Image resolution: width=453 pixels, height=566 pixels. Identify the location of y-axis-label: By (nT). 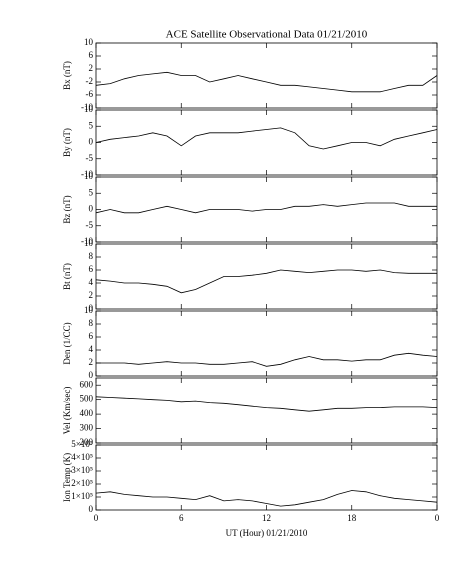
(67, 142).